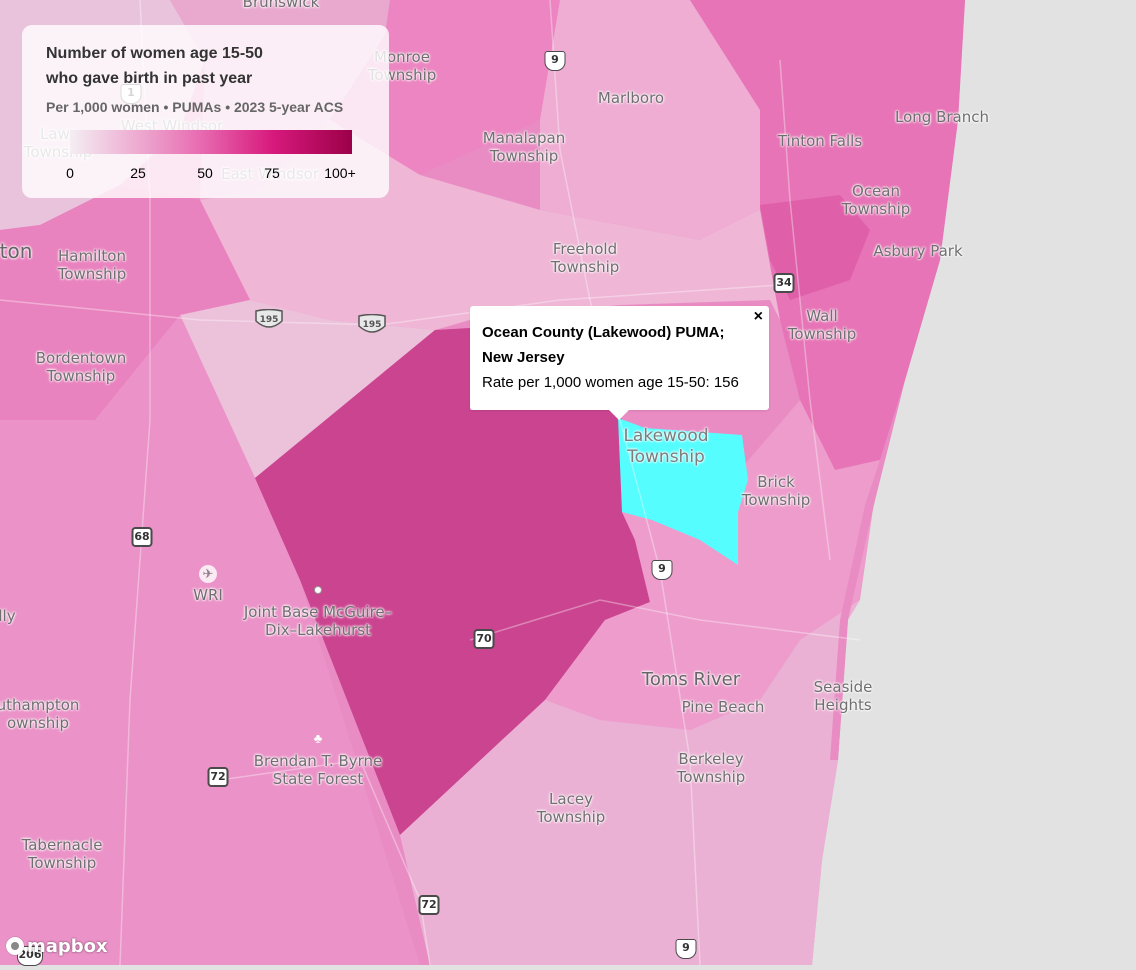 This screenshot has width=1136, height=970. What do you see at coordinates (70, 173) in the screenshot?
I see `legend-tick-0: 0` at bounding box center [70, 173].